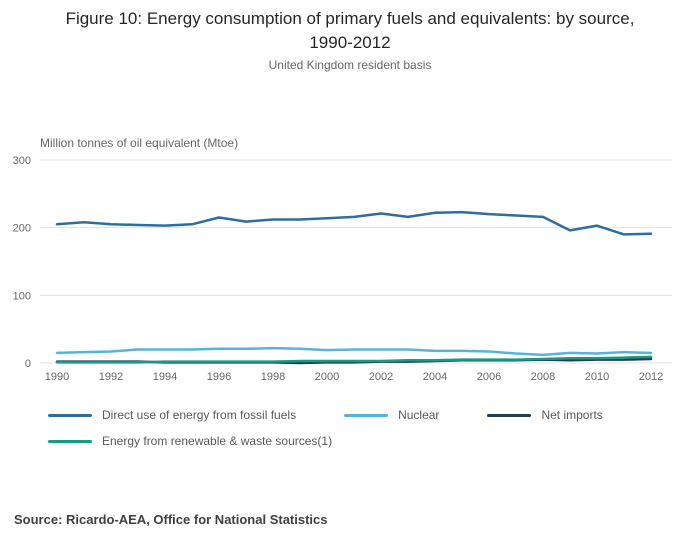 The image size is (700, 549). Describe the element at coordinates (217, 441) in the screenshot. I see `legend-label-renewables: Energy from renewable & waste sources(1)` at that location.